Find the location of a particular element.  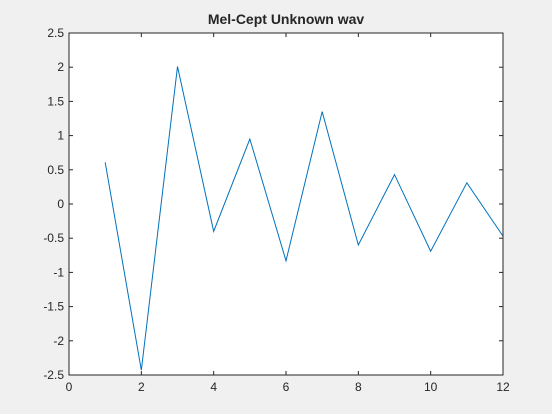

x-tick-label: 2 is located at coordinates (141, 387).